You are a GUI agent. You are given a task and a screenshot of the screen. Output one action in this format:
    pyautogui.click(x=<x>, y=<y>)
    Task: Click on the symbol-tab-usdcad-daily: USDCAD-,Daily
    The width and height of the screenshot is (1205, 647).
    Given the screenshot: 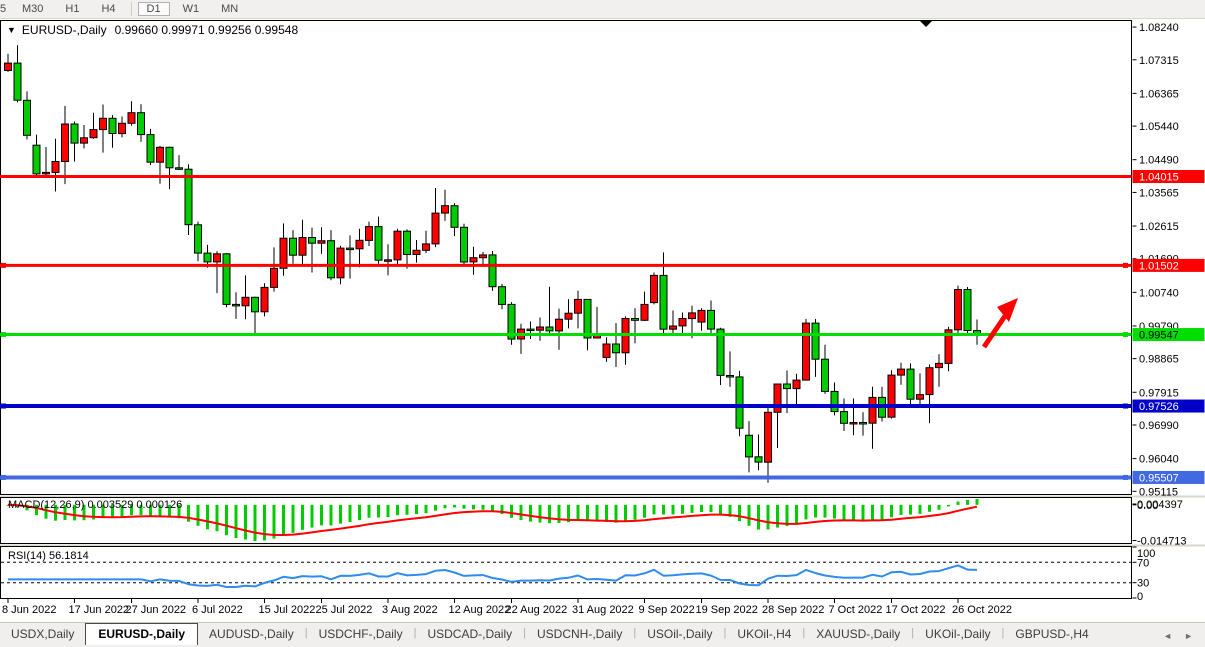 What is the action you would take?
    pyautogui.click(x=470, y=634)
    